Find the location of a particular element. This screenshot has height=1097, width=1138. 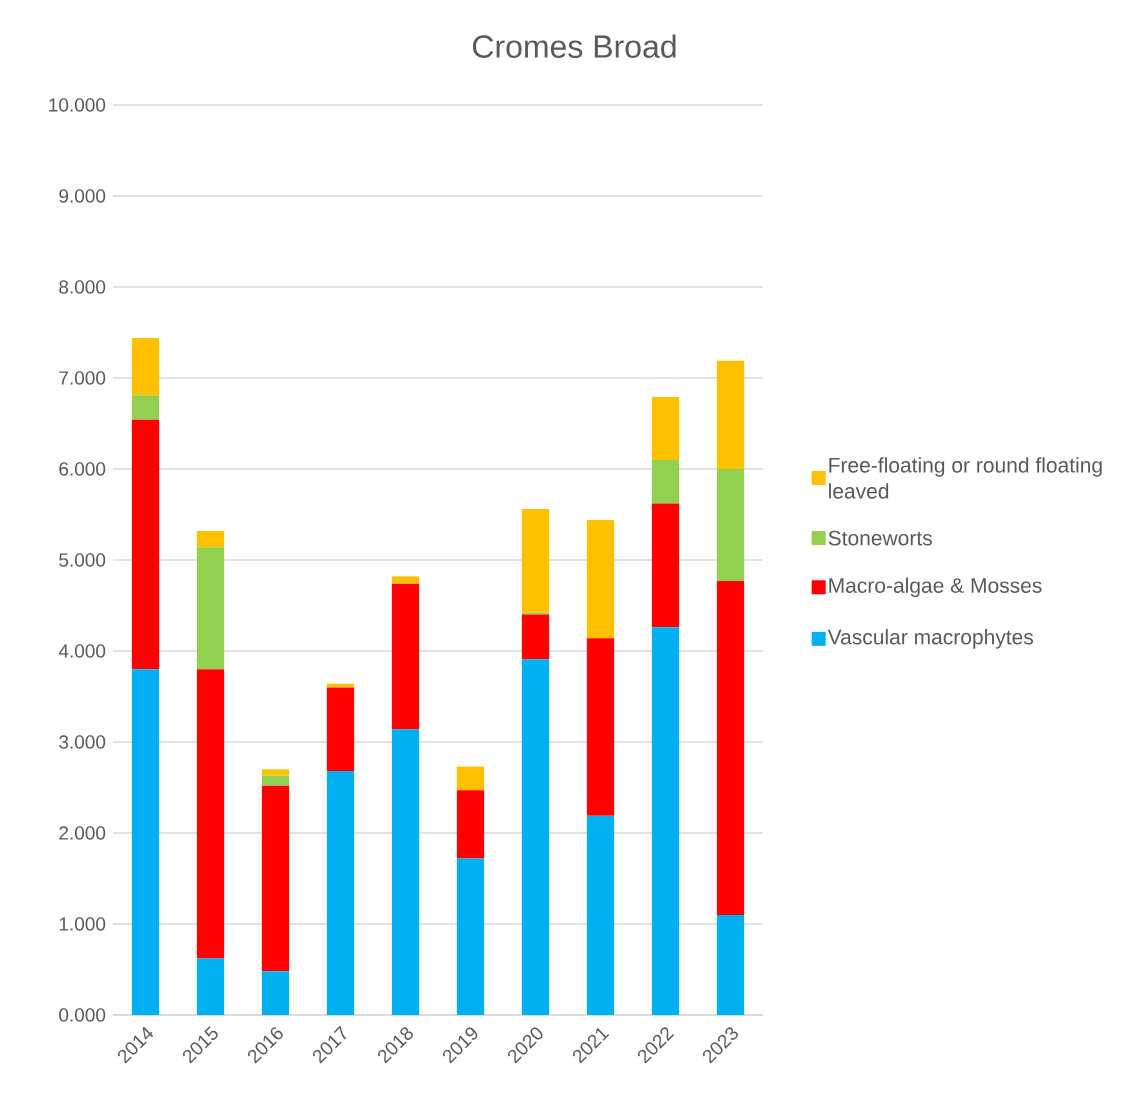

y-tick-label: 5.000 is located at coordinates (82, 560).